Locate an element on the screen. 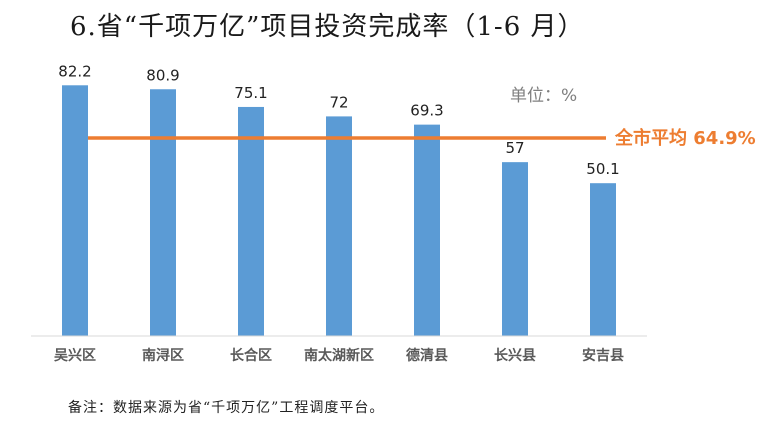 The image size is (768, 437). data-label-3: 72 is located at coordinates (338, 102).